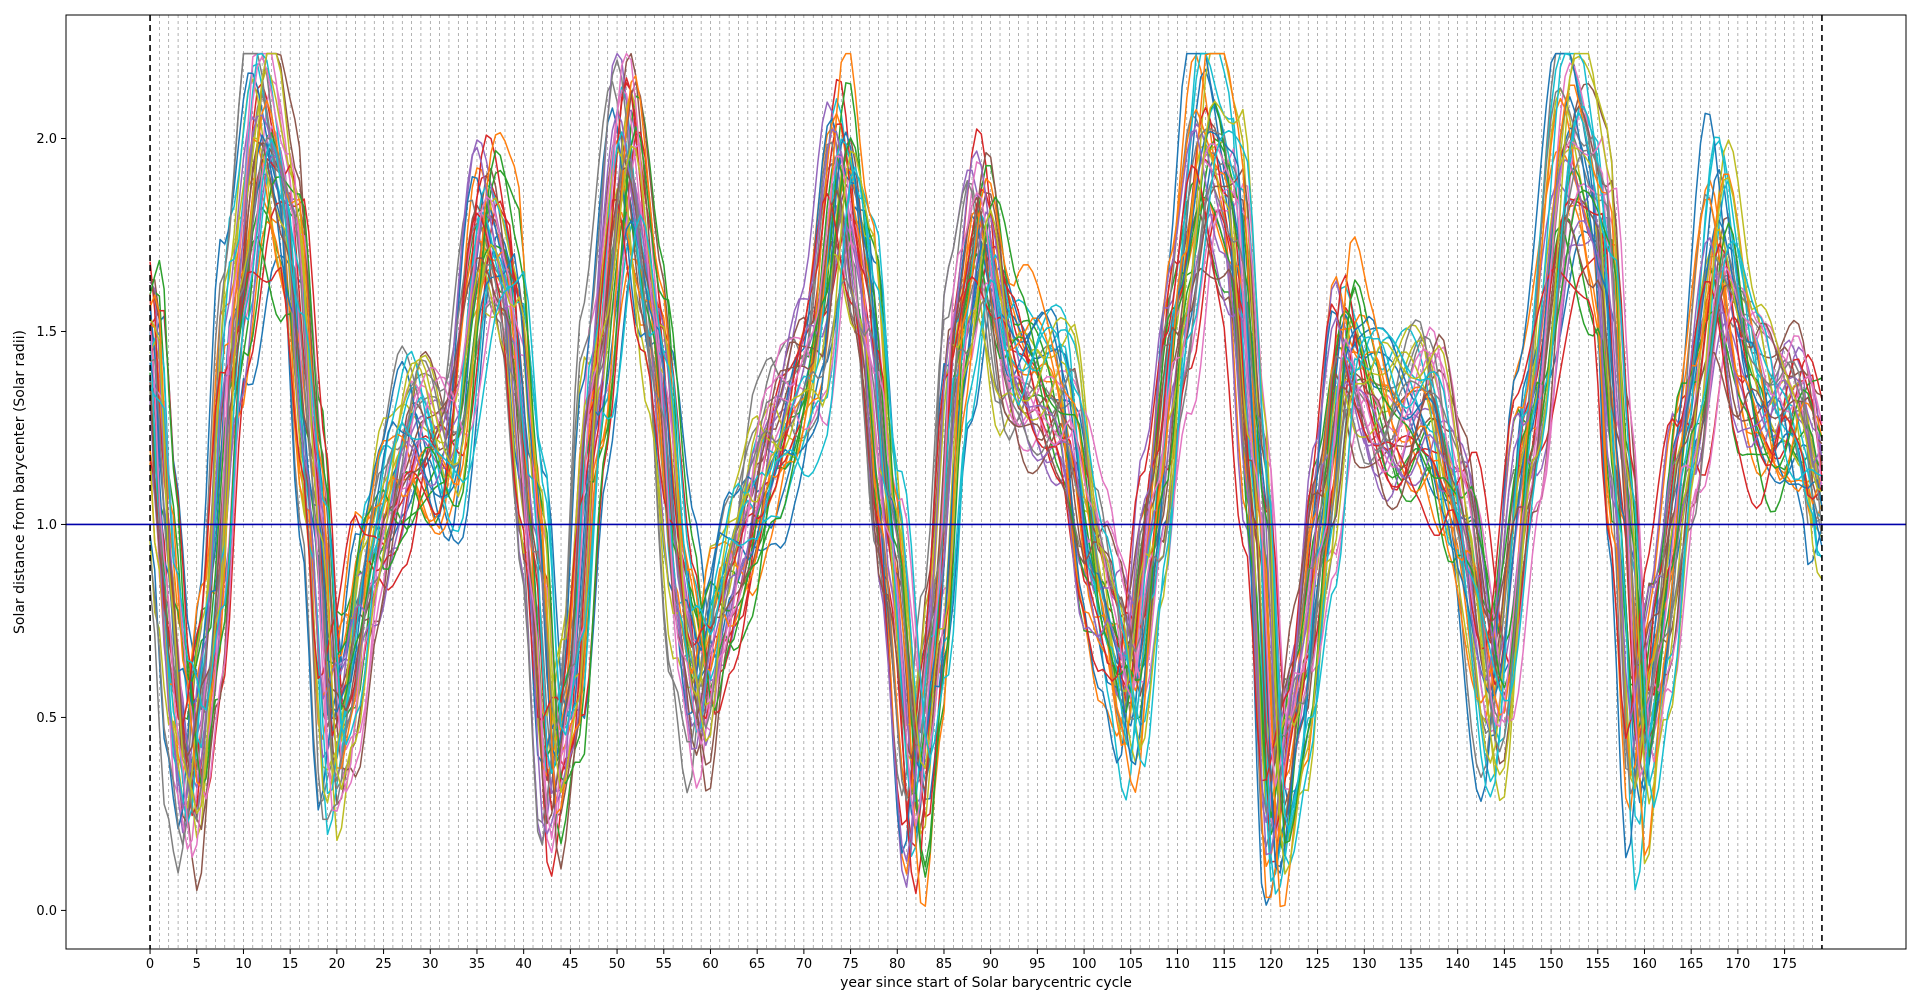  I want to click on x-tick-label: 145, so click(1504, 964).